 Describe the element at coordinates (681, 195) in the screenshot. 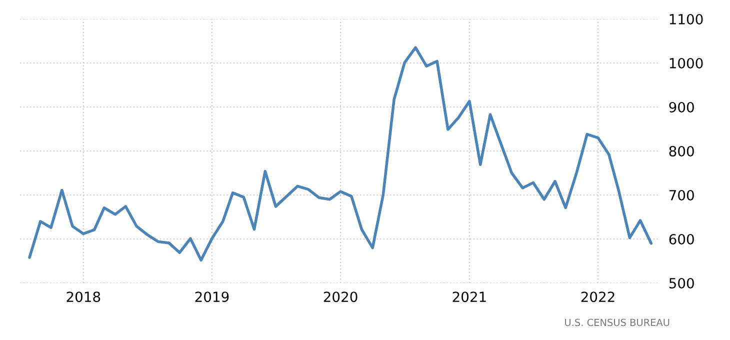

I see `y-tick-label: 700` at that location.